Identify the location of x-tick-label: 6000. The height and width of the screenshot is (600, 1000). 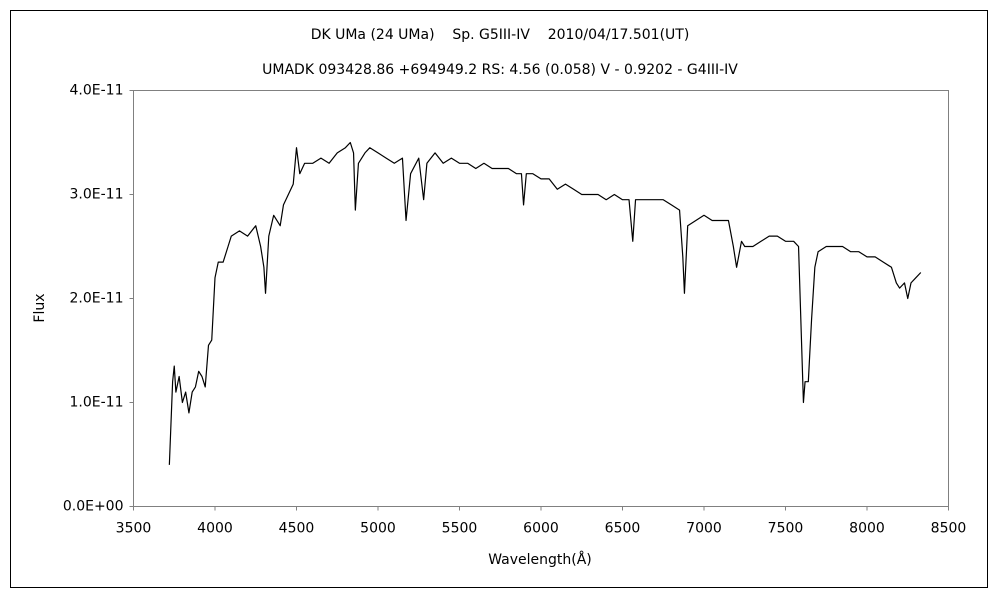
(541, 529).